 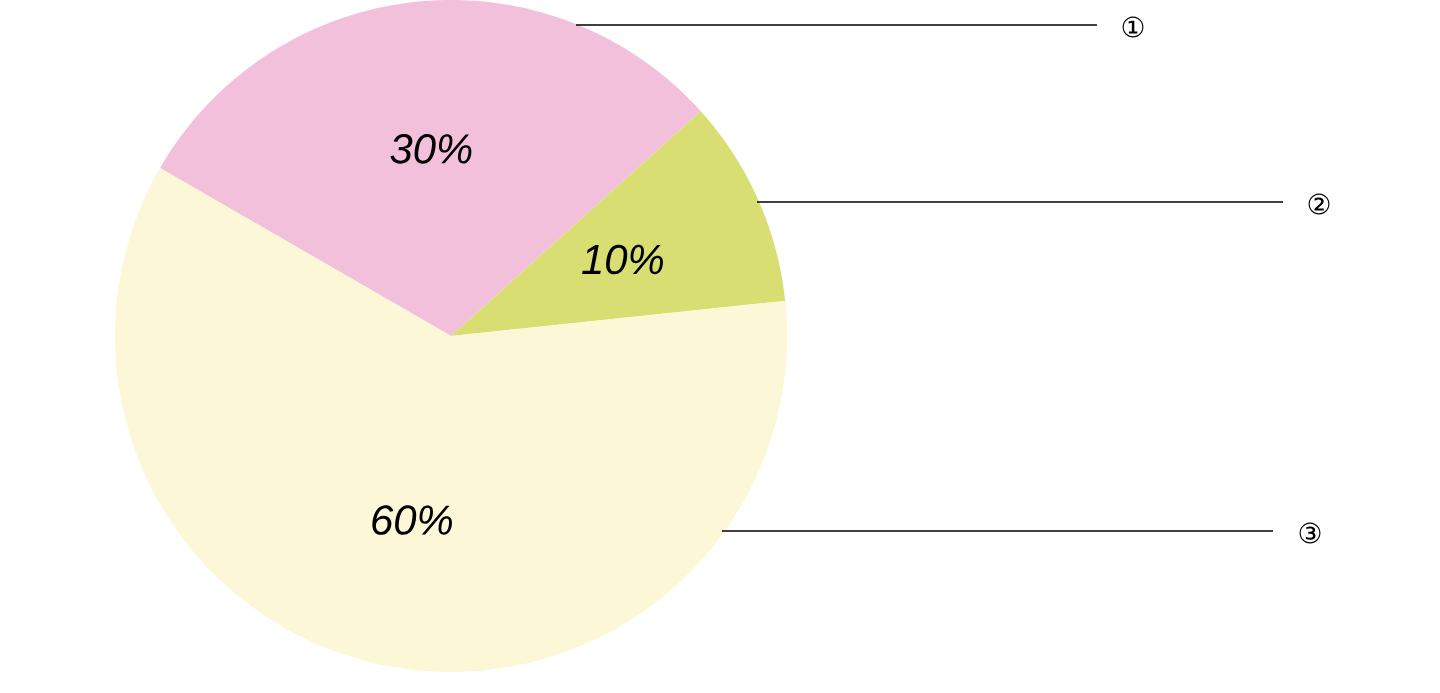 What do you see at coordinates (431, 149) in the screenshot?
I see `data-label: 30%` at bounding box center [431, 149].